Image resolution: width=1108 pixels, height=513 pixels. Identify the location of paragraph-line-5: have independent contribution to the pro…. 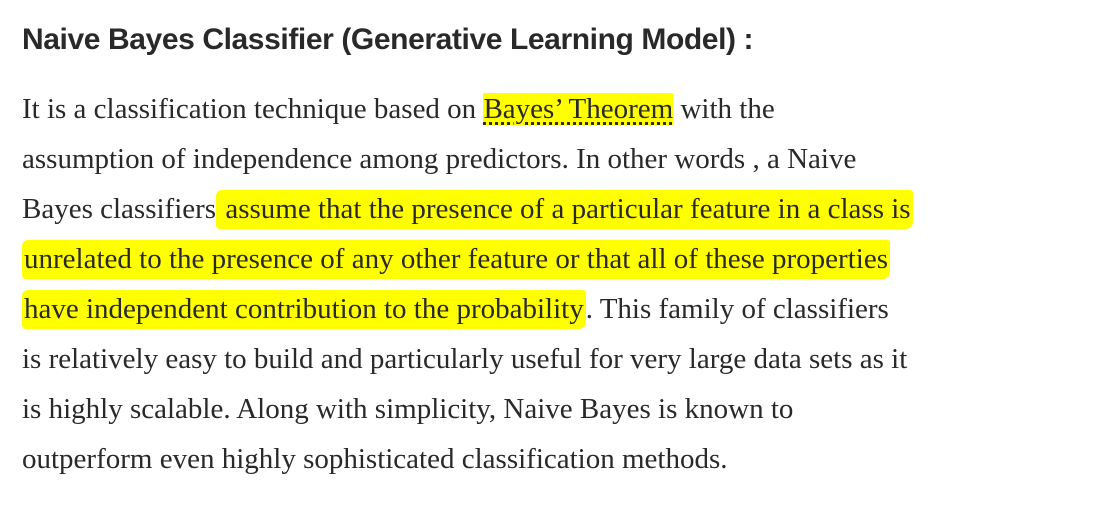
(467, 309).